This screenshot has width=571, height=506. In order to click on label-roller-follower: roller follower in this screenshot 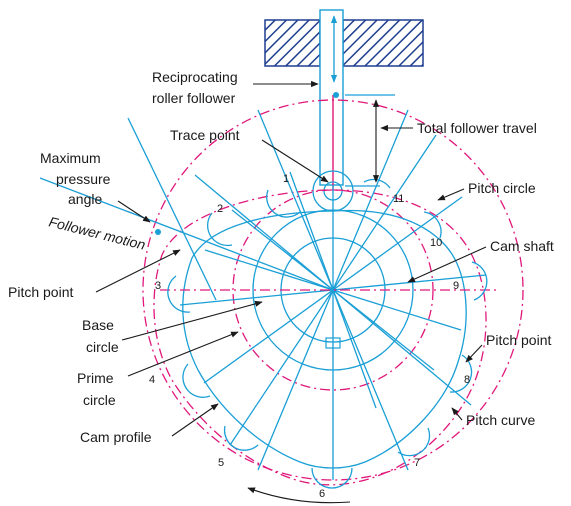, I will do `click(194, 98)`.